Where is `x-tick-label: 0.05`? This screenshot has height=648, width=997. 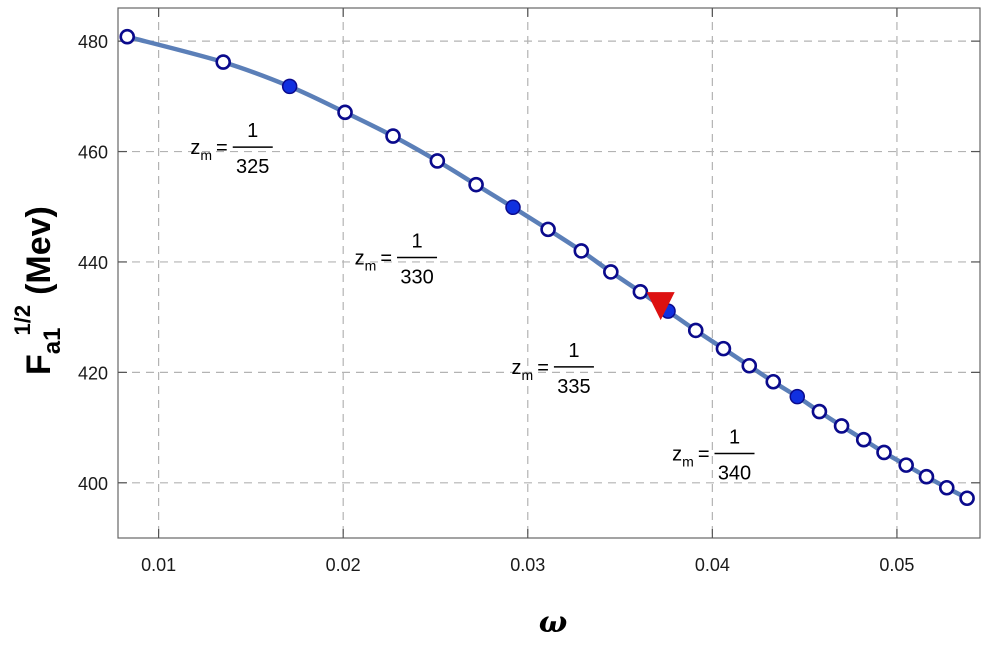 x-tick-label: 0.05 is located at coordinates (896, 565).